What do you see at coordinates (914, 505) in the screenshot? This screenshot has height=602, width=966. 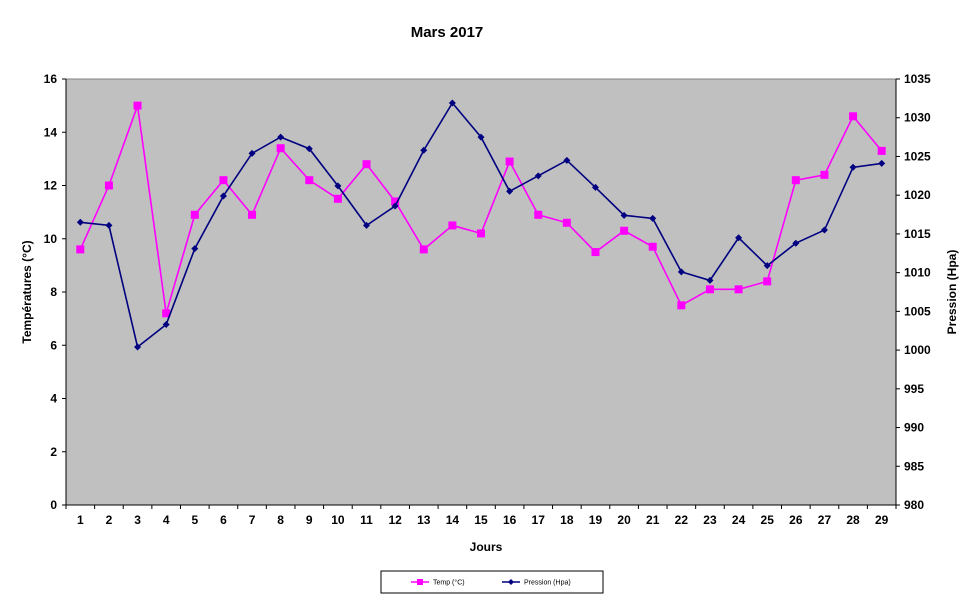 I see `right-tick-label: 980` at bounding box center [914, 505].